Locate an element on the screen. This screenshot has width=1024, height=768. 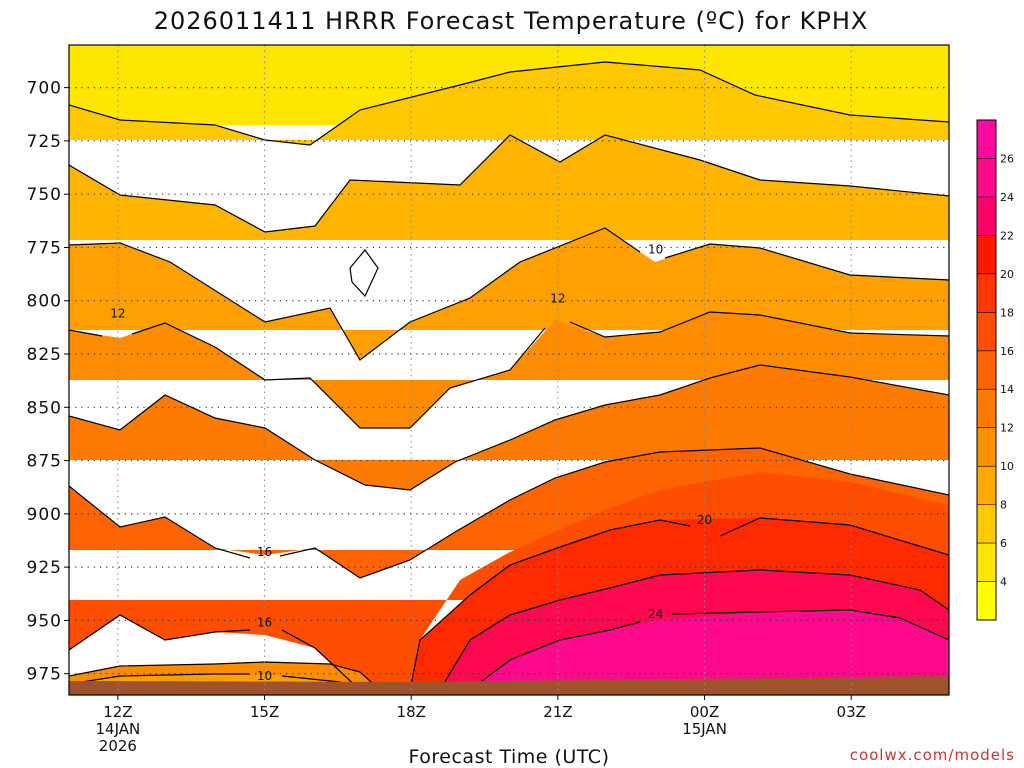
x-tick-label: 03Z is located at coordinates (851, 712).